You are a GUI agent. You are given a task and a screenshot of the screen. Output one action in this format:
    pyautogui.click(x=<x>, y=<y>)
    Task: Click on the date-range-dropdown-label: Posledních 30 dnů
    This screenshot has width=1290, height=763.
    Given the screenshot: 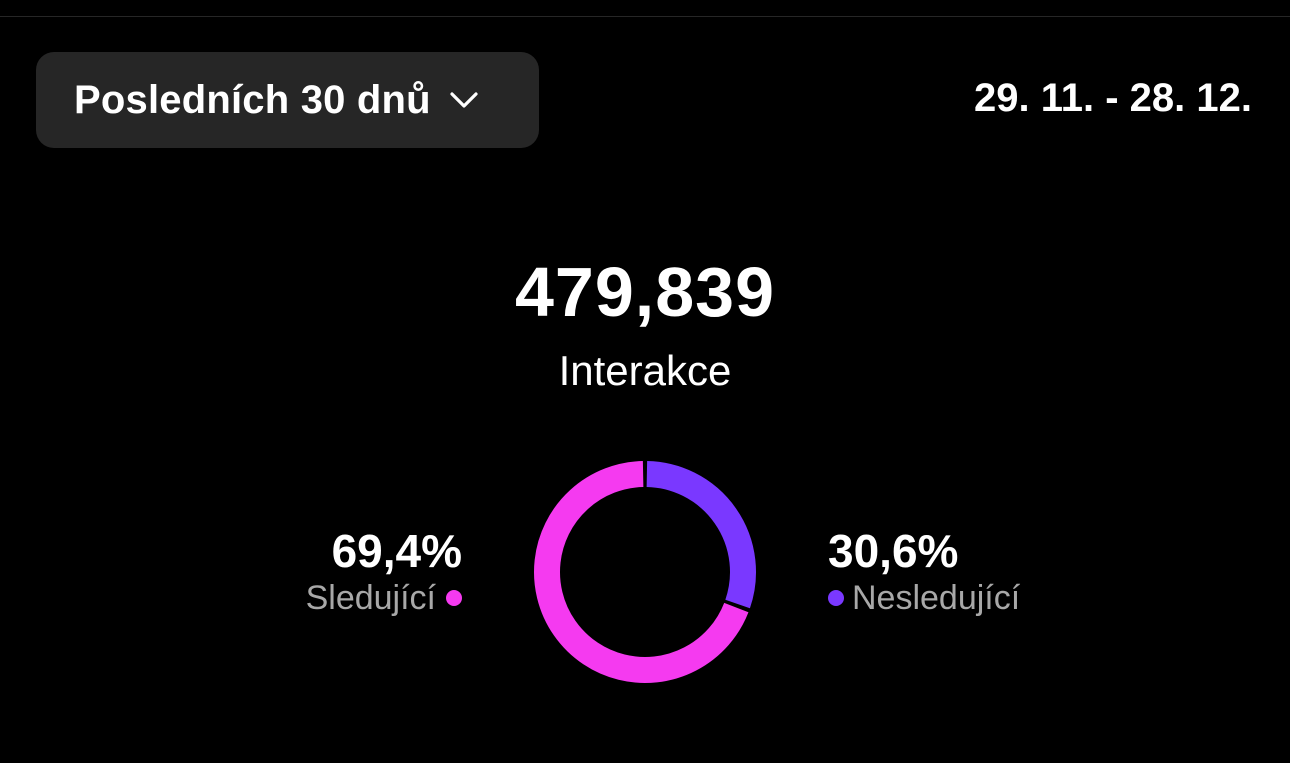 What is the action you would take?
    pyautogui.click(x=252, y=99)
    